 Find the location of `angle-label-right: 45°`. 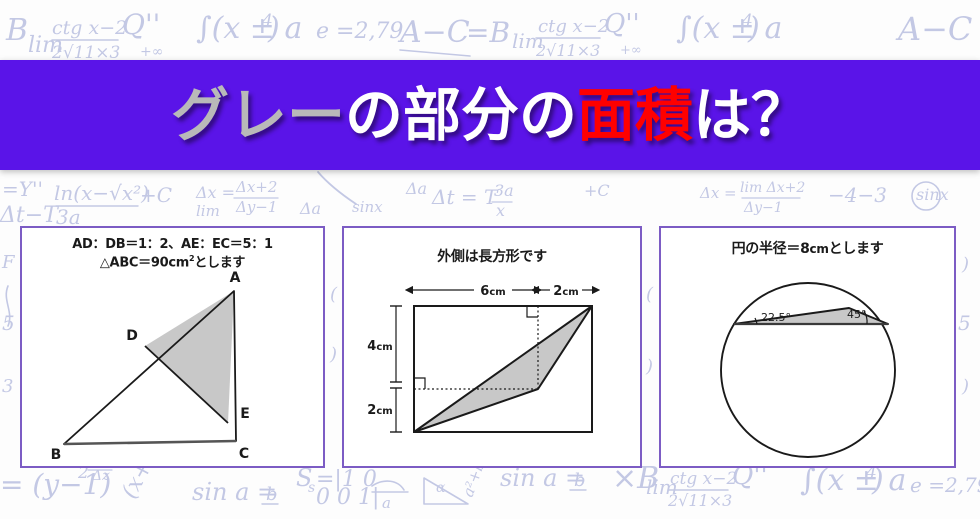

angle-label-right: 45° is located at coordinates (857, 314).